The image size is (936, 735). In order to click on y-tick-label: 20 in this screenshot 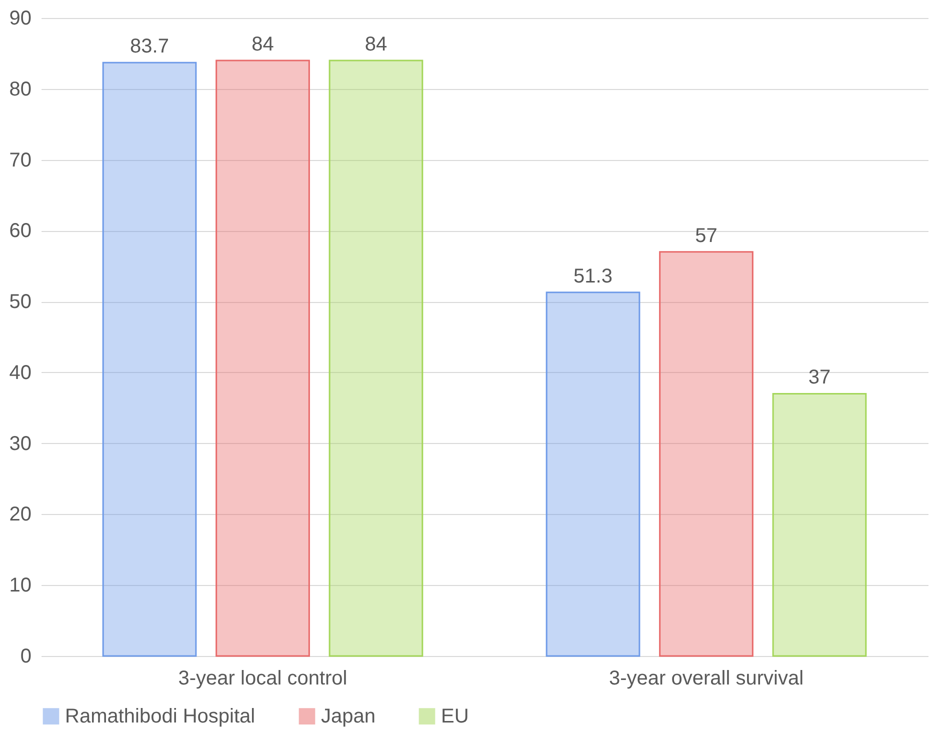, I will do `click(20, 515)`.